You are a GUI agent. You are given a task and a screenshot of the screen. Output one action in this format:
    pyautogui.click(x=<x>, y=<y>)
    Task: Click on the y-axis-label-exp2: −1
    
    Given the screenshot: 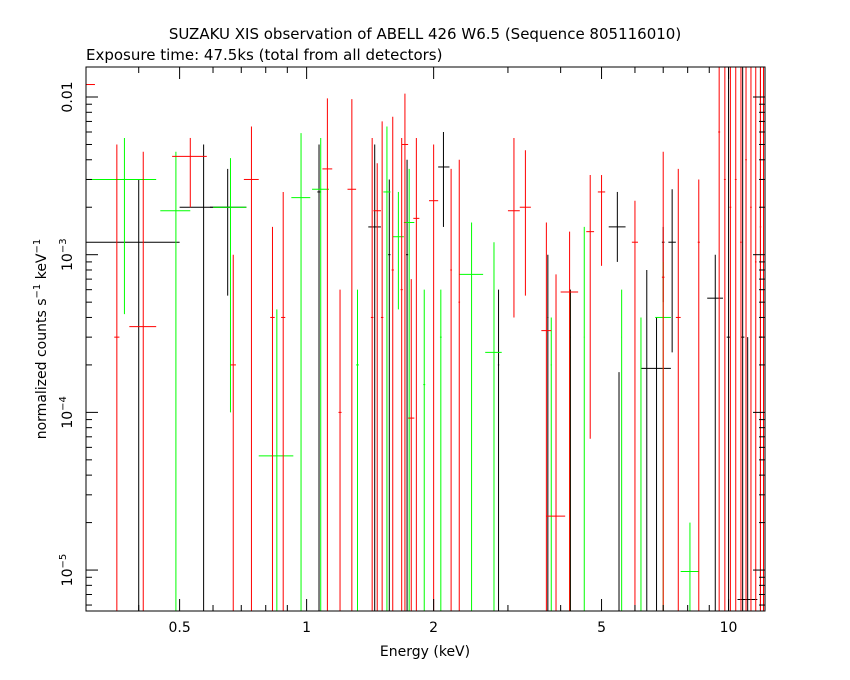 What is the action you would take?
    pyautogui.click(x=37, y=246)
    